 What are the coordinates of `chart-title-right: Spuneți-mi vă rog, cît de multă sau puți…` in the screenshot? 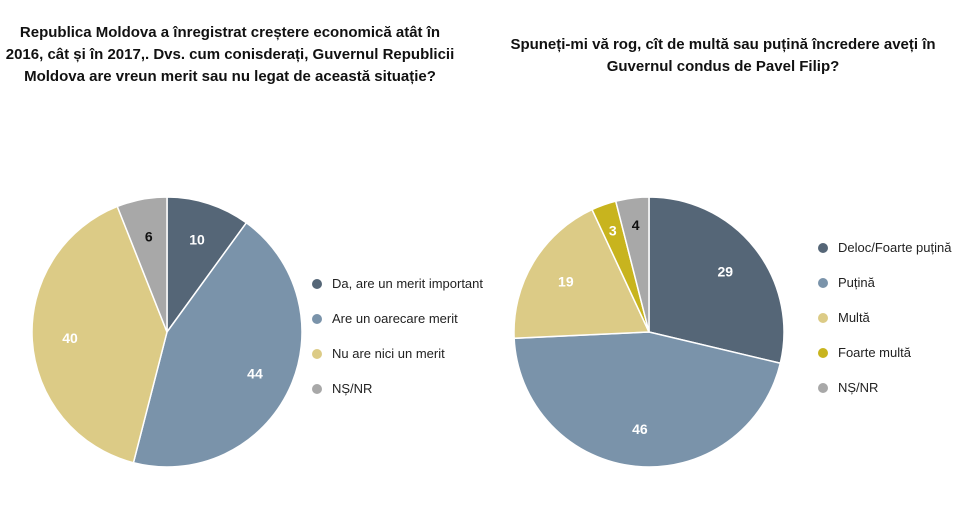 It's located at (723, 55).